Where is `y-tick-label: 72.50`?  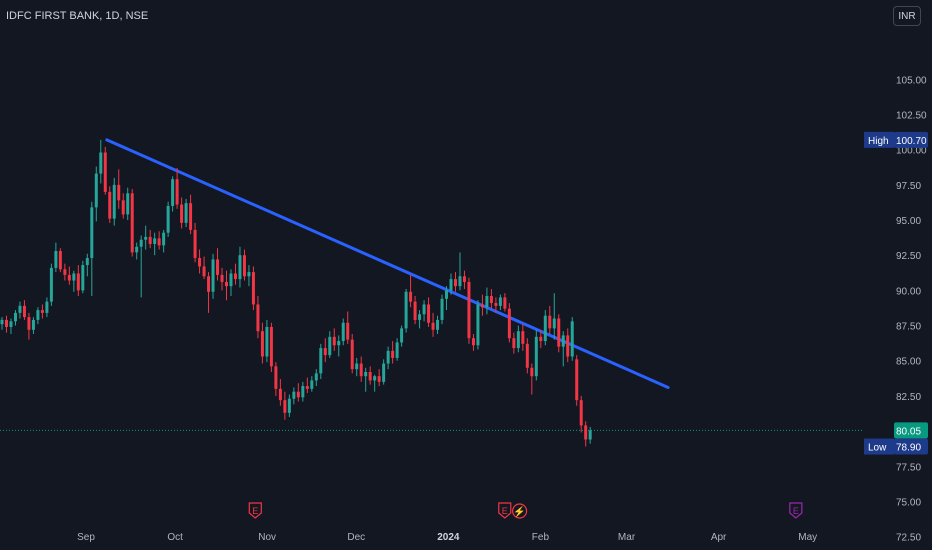 y-tick-label: 72.50 is located at coordinates (908, 538).